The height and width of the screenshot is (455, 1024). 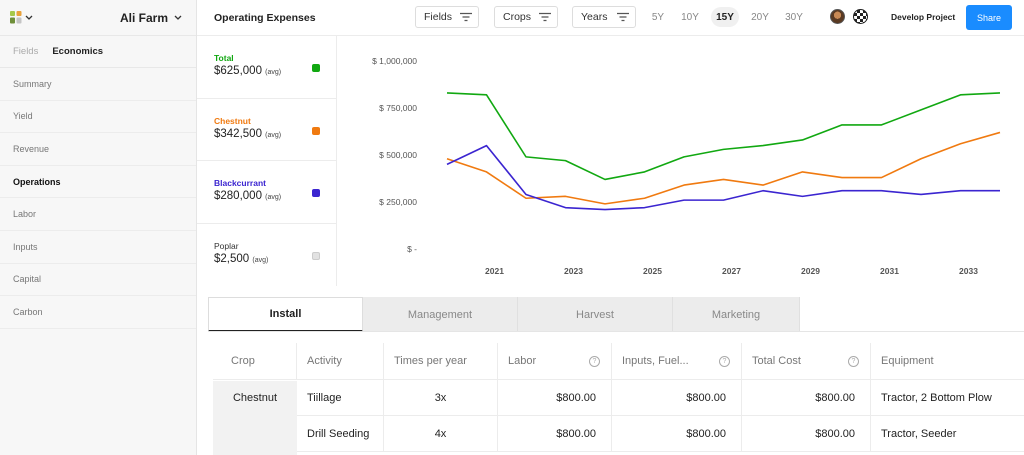 What do you see at coordinates (98, 149) in the screenshot?
I see `sidebar-item-revenue: Revenue` at bounding box center [98, 149].